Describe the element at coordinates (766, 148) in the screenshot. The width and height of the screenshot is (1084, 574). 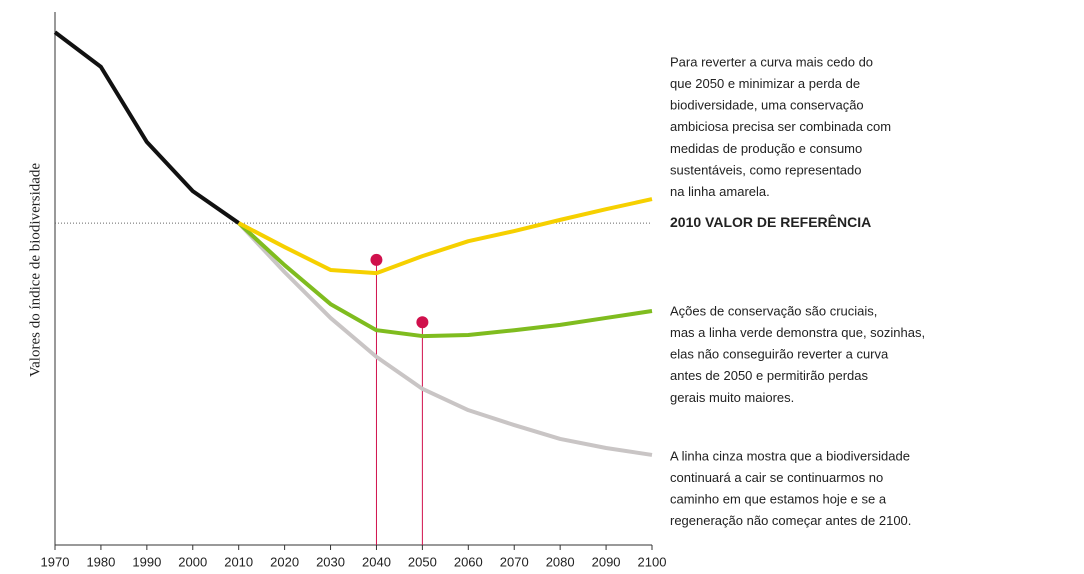
I see `annotation-line: medidas de produção e consumo` at that location.